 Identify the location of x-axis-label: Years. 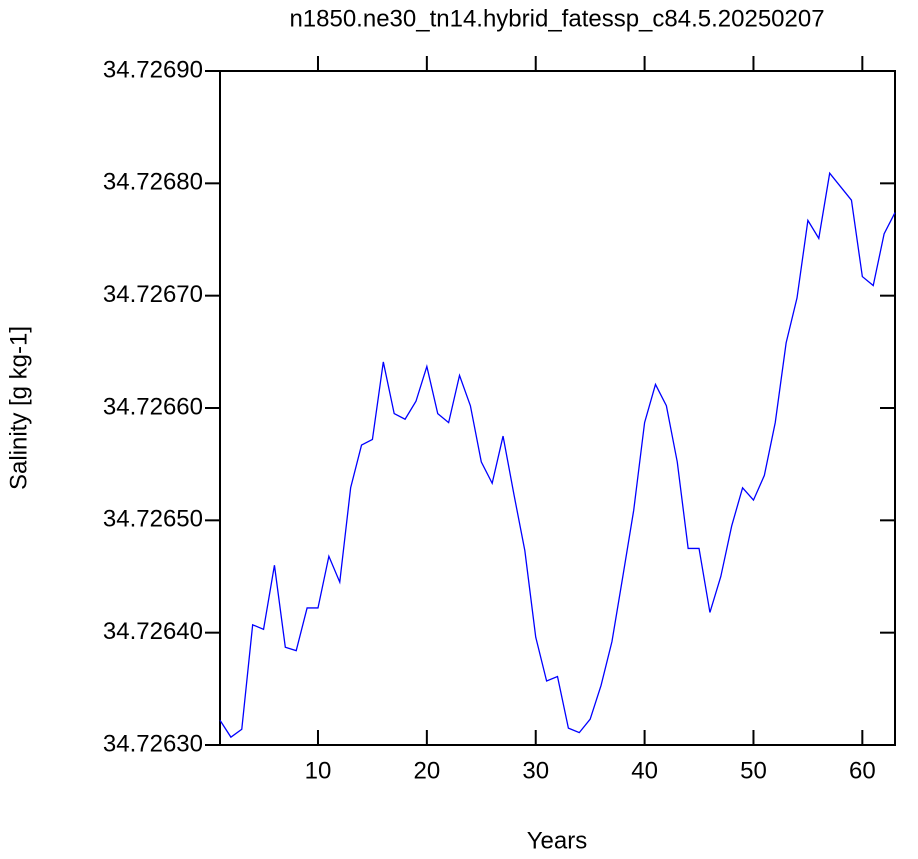
(557, 840).